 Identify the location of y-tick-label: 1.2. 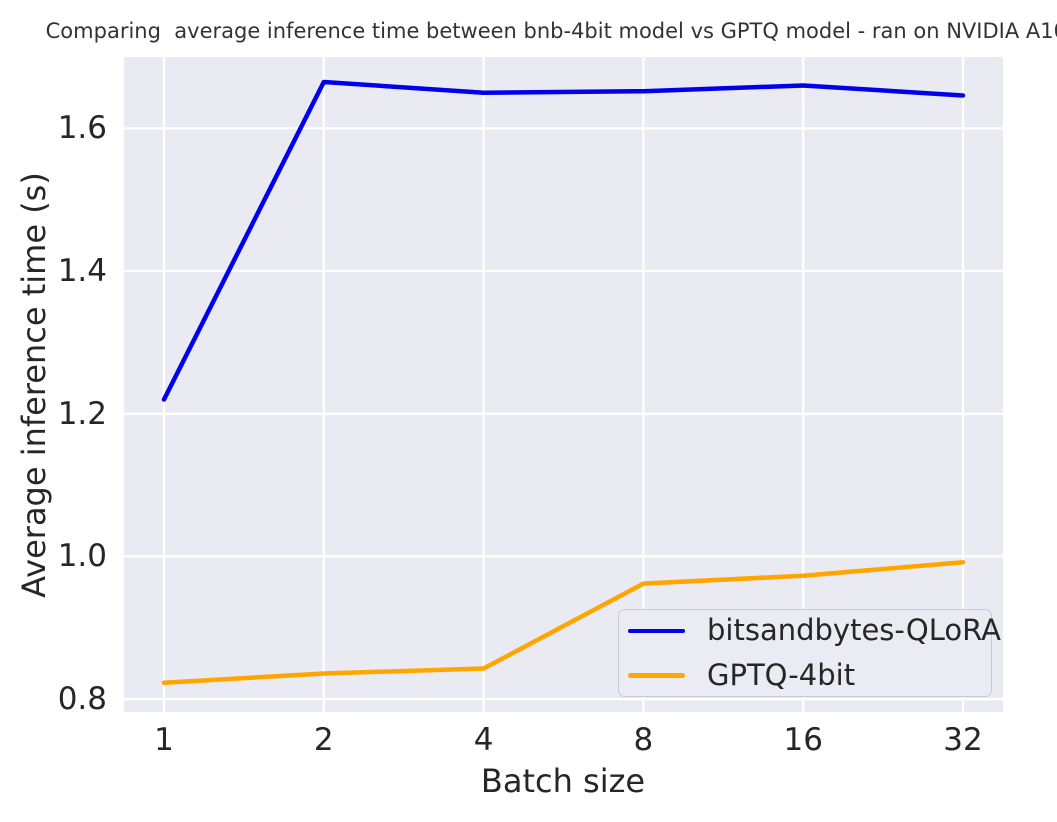
(82, 413).